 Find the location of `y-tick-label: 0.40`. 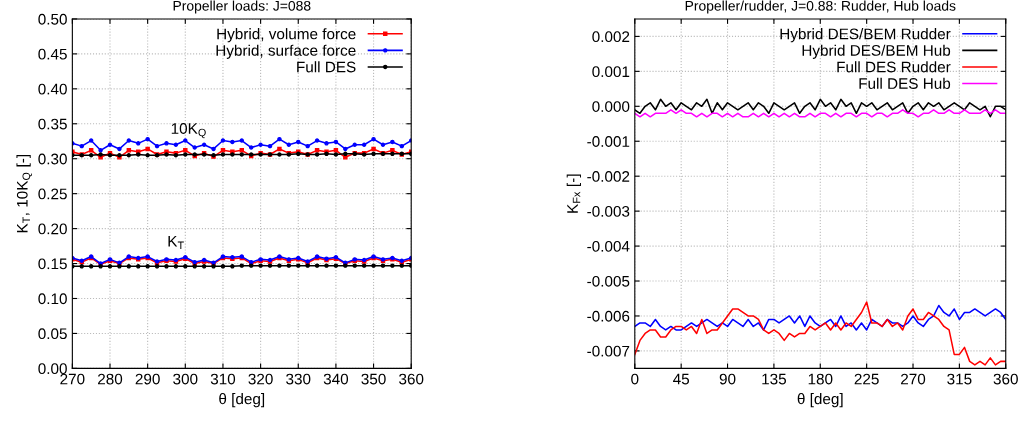

y-tick-label: 0.40 is located at coordinates (52, 89).